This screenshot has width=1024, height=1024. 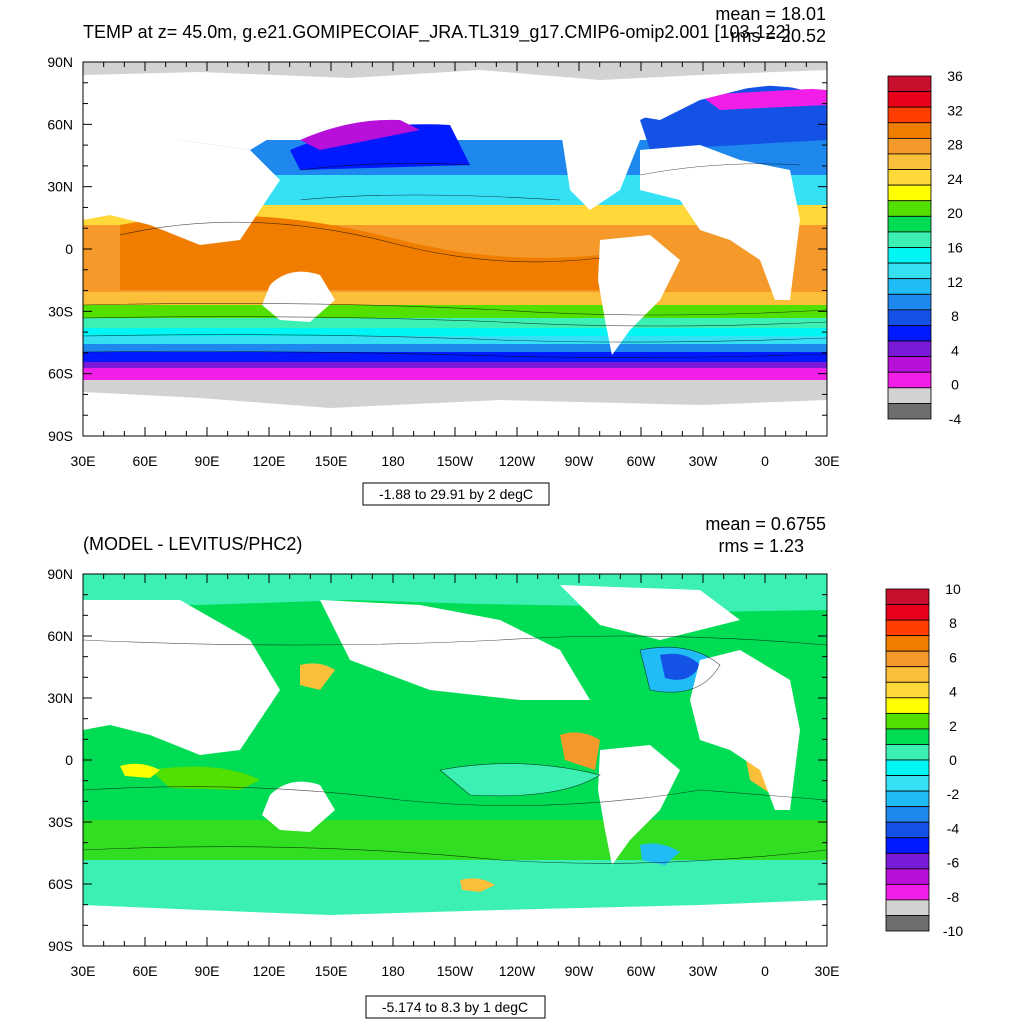 What do you see at coordinates (393, 971) in the screenshot?
I see `lon-label: 180` at bounding box center [393, 971].